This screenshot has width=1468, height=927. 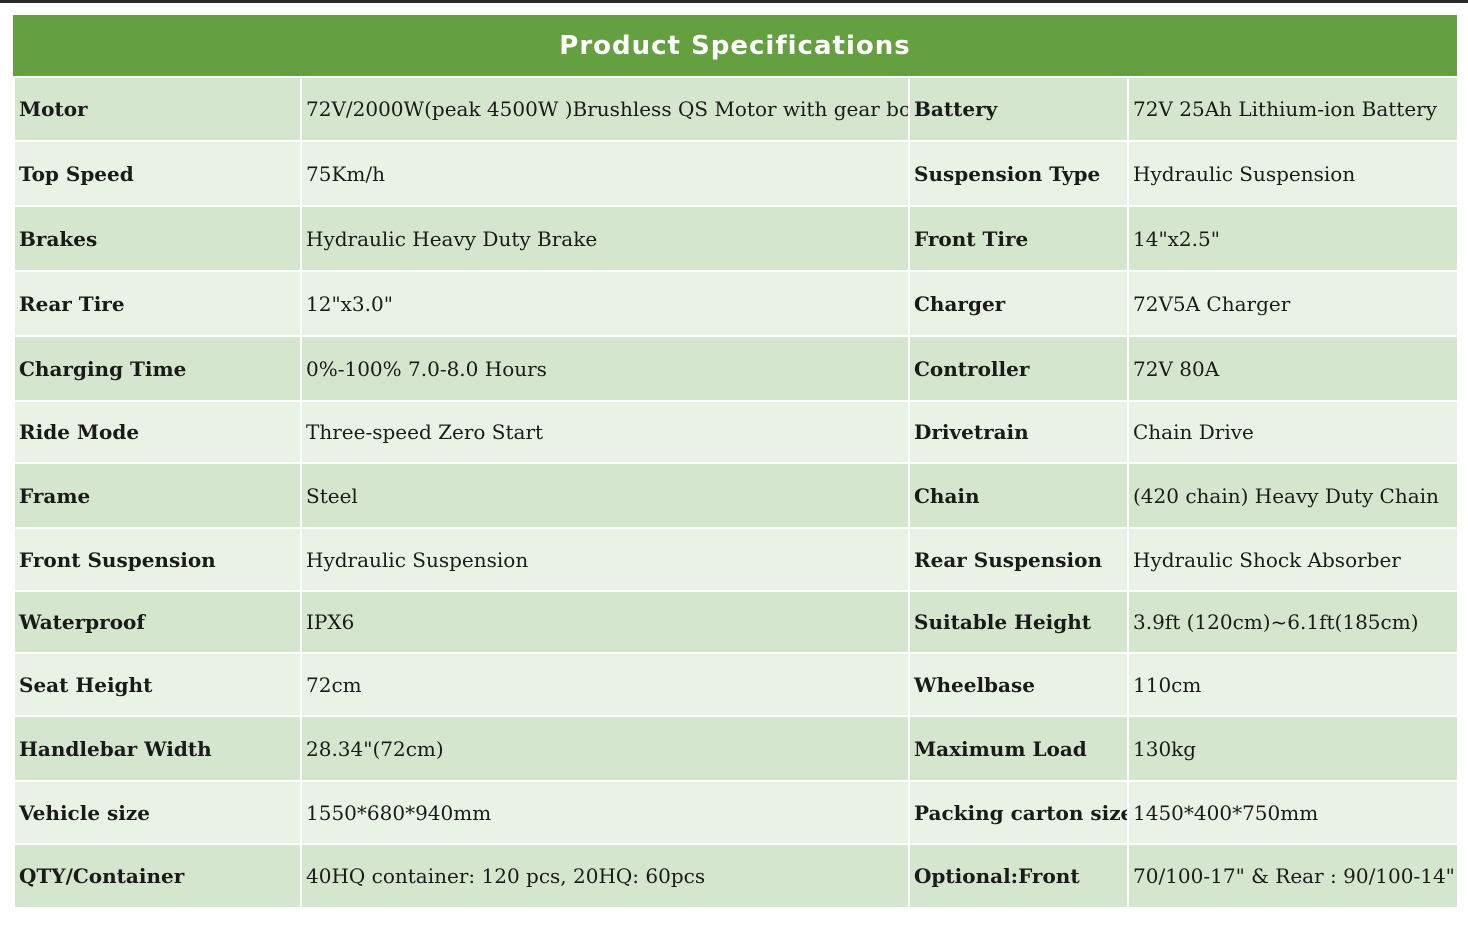 I want to click on spec-label: Top Speed, so click(x=157, y=173).